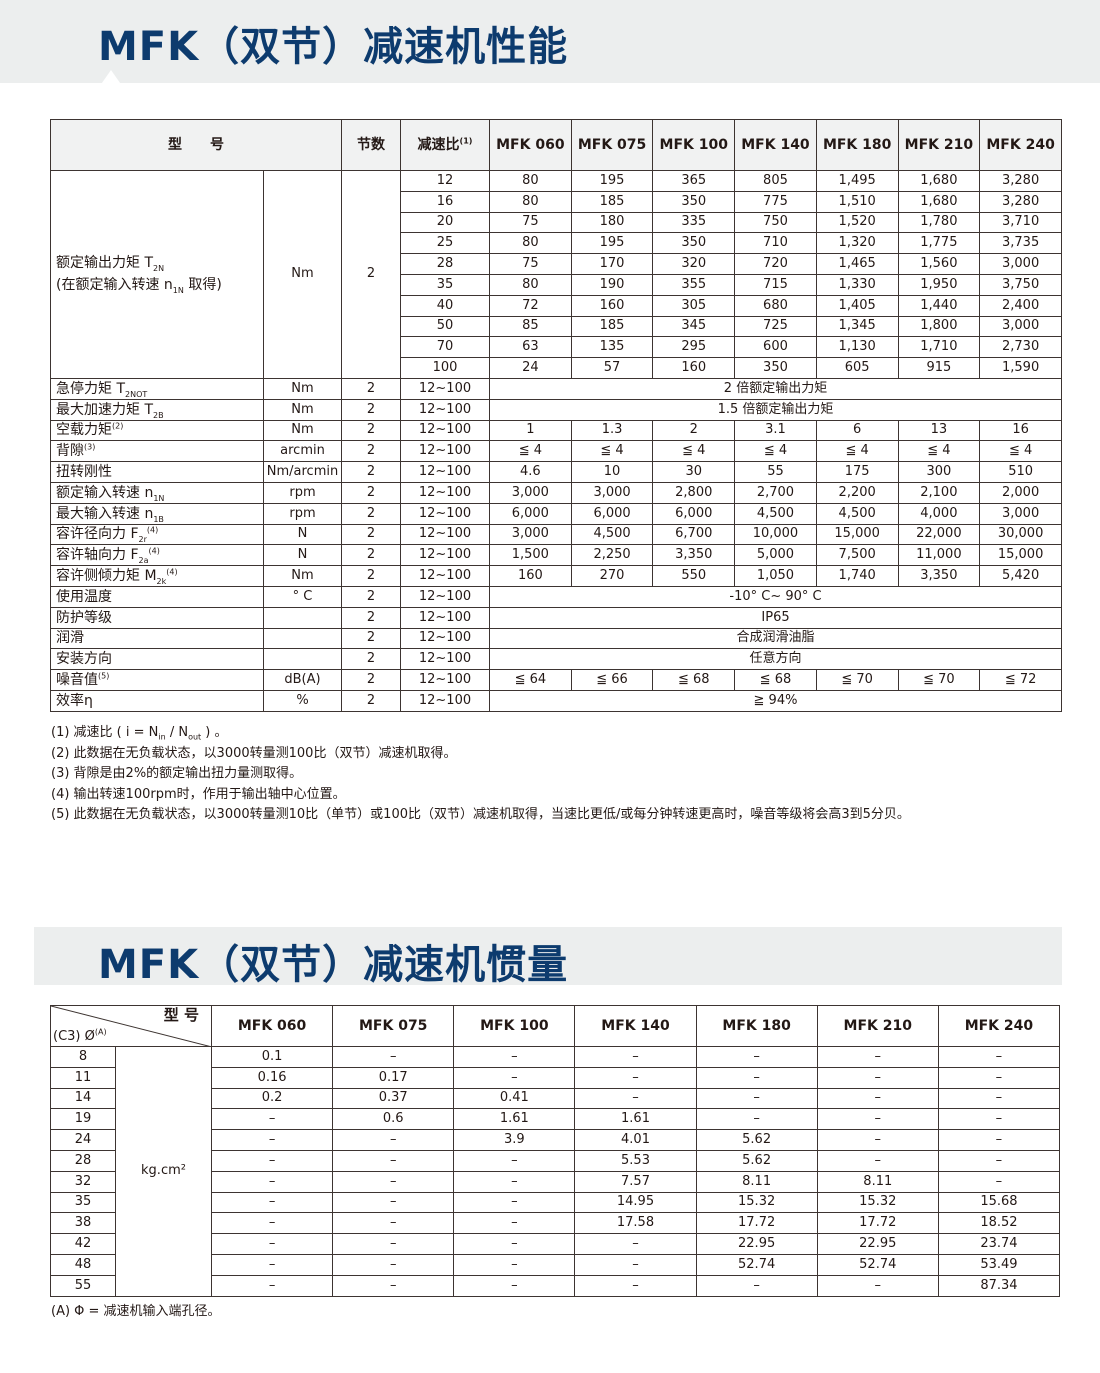  What do you see at coordinates (857, 555) in the screenshot?
I see `value-cell: 7,500` at bounding box center [857, 555].